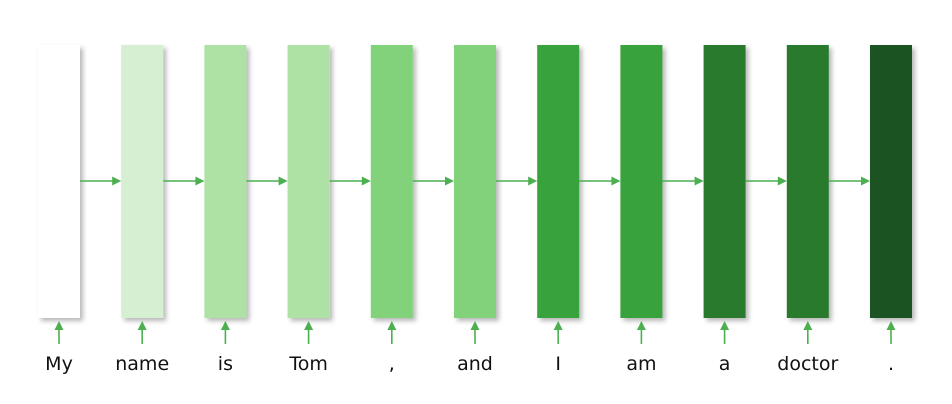  I want to click on token-label: I, so click(558, 364).